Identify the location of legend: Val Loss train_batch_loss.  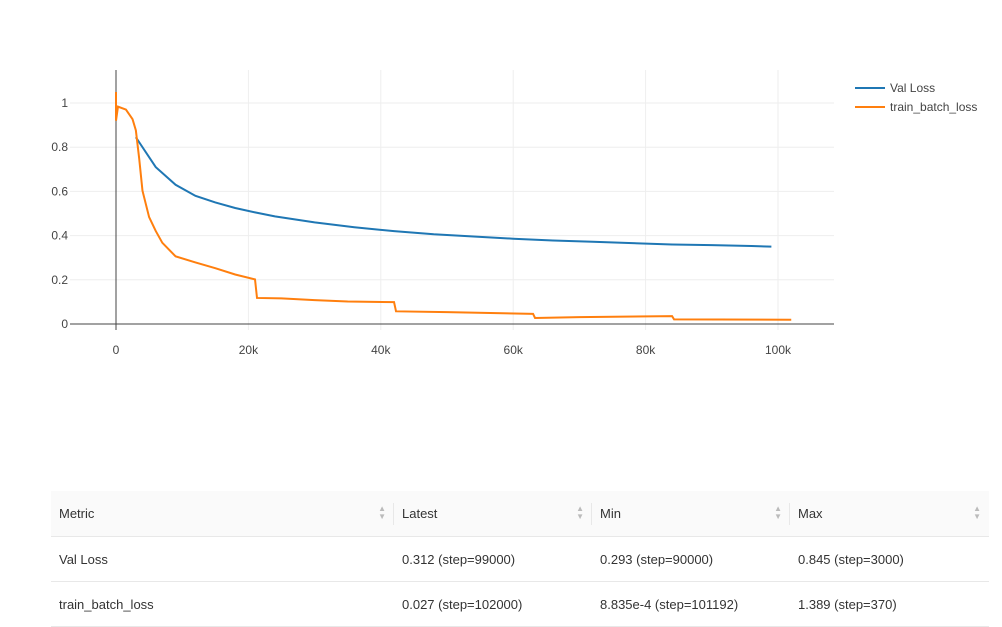
(916, 97).